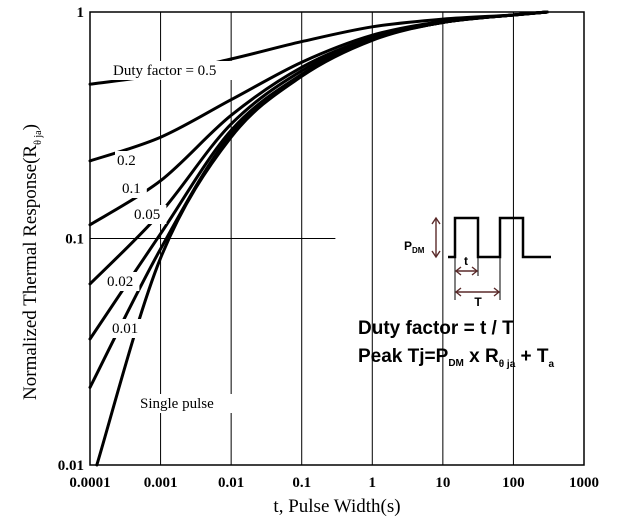 This screenshot has width=630, height=522. I want to click on y-tick-label: 0.01, so click(71, 466).